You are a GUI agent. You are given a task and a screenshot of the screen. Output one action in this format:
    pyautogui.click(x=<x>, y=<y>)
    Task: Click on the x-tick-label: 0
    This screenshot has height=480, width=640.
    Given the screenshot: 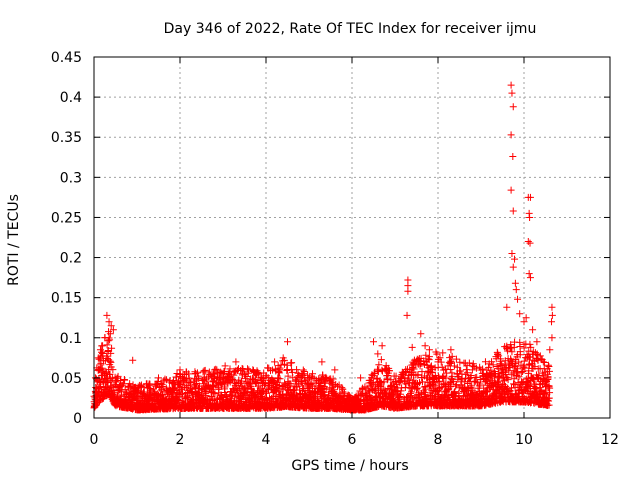 What is the action you would take?
    pyautogui.click(x=94, y=440)
    